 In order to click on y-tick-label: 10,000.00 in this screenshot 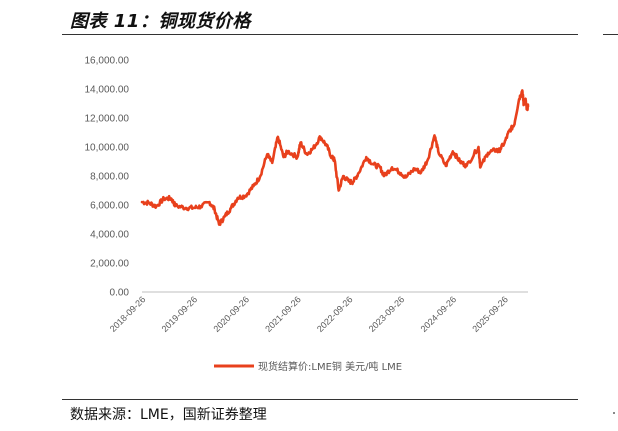, I will do `click(107, 148)`.